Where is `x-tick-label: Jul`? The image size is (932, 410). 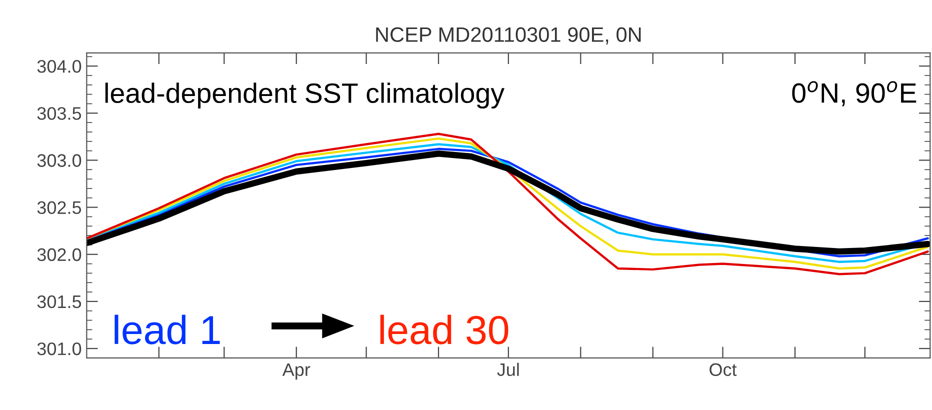 x-tick-label: Jul is located at coordinates (508, 369).